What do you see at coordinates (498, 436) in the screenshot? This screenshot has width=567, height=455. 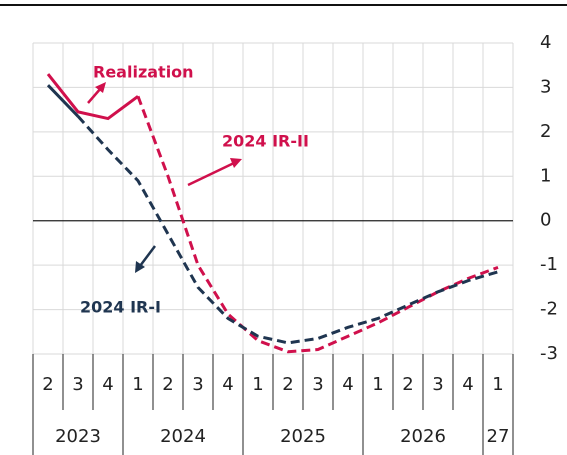 I see `year-label: 27` at bounding box center [498, 436].